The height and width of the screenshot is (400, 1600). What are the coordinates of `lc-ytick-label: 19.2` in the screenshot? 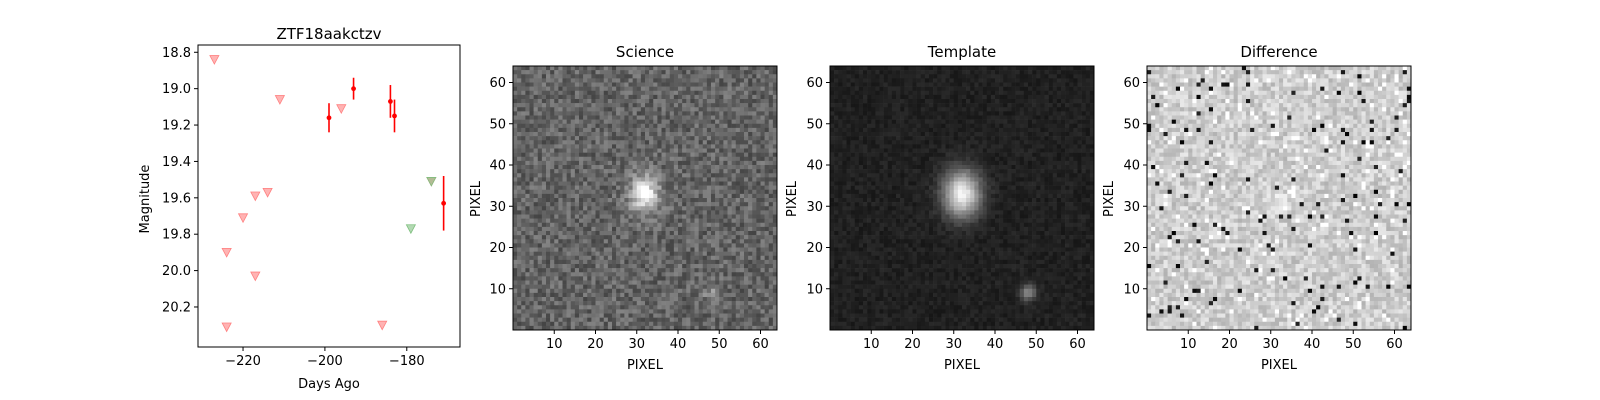 It's located at (176, 126).